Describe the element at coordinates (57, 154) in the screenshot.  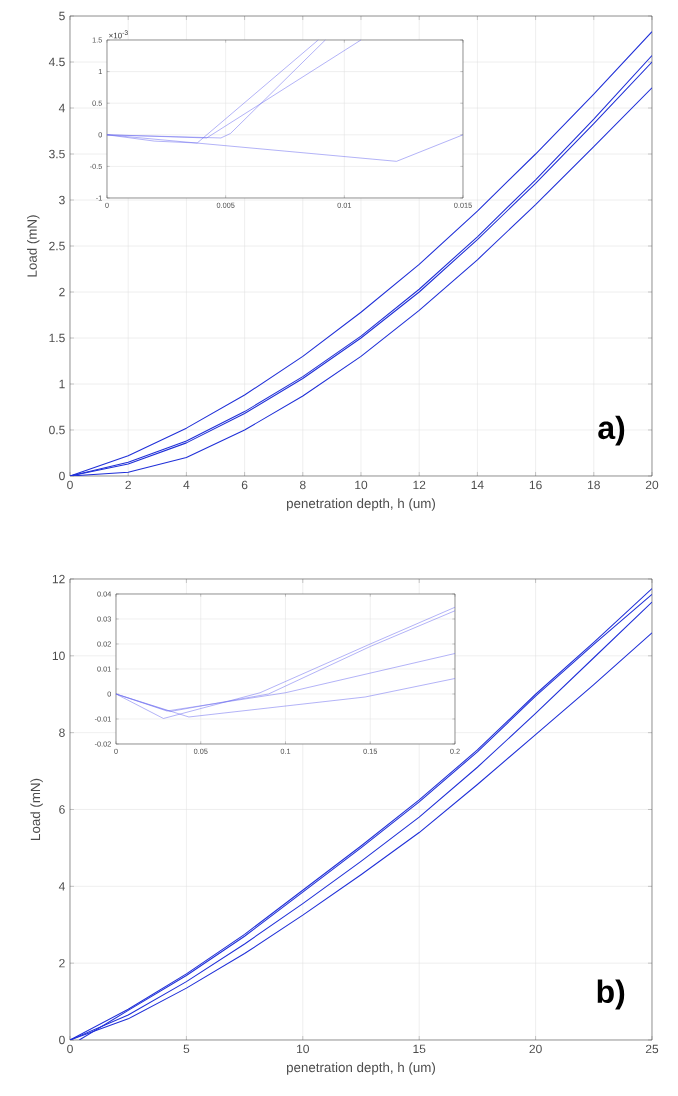
I see `y-tick-label: 3.5` at that location.